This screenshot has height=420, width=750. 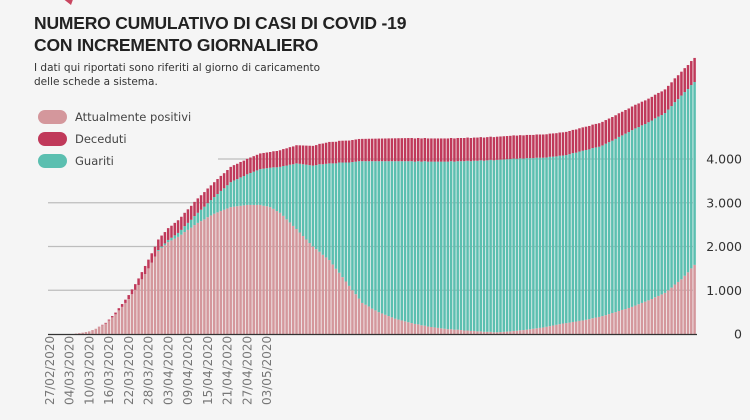 I want to click on x-tick-label: 03/05/2020, so click(x=267, y=370).